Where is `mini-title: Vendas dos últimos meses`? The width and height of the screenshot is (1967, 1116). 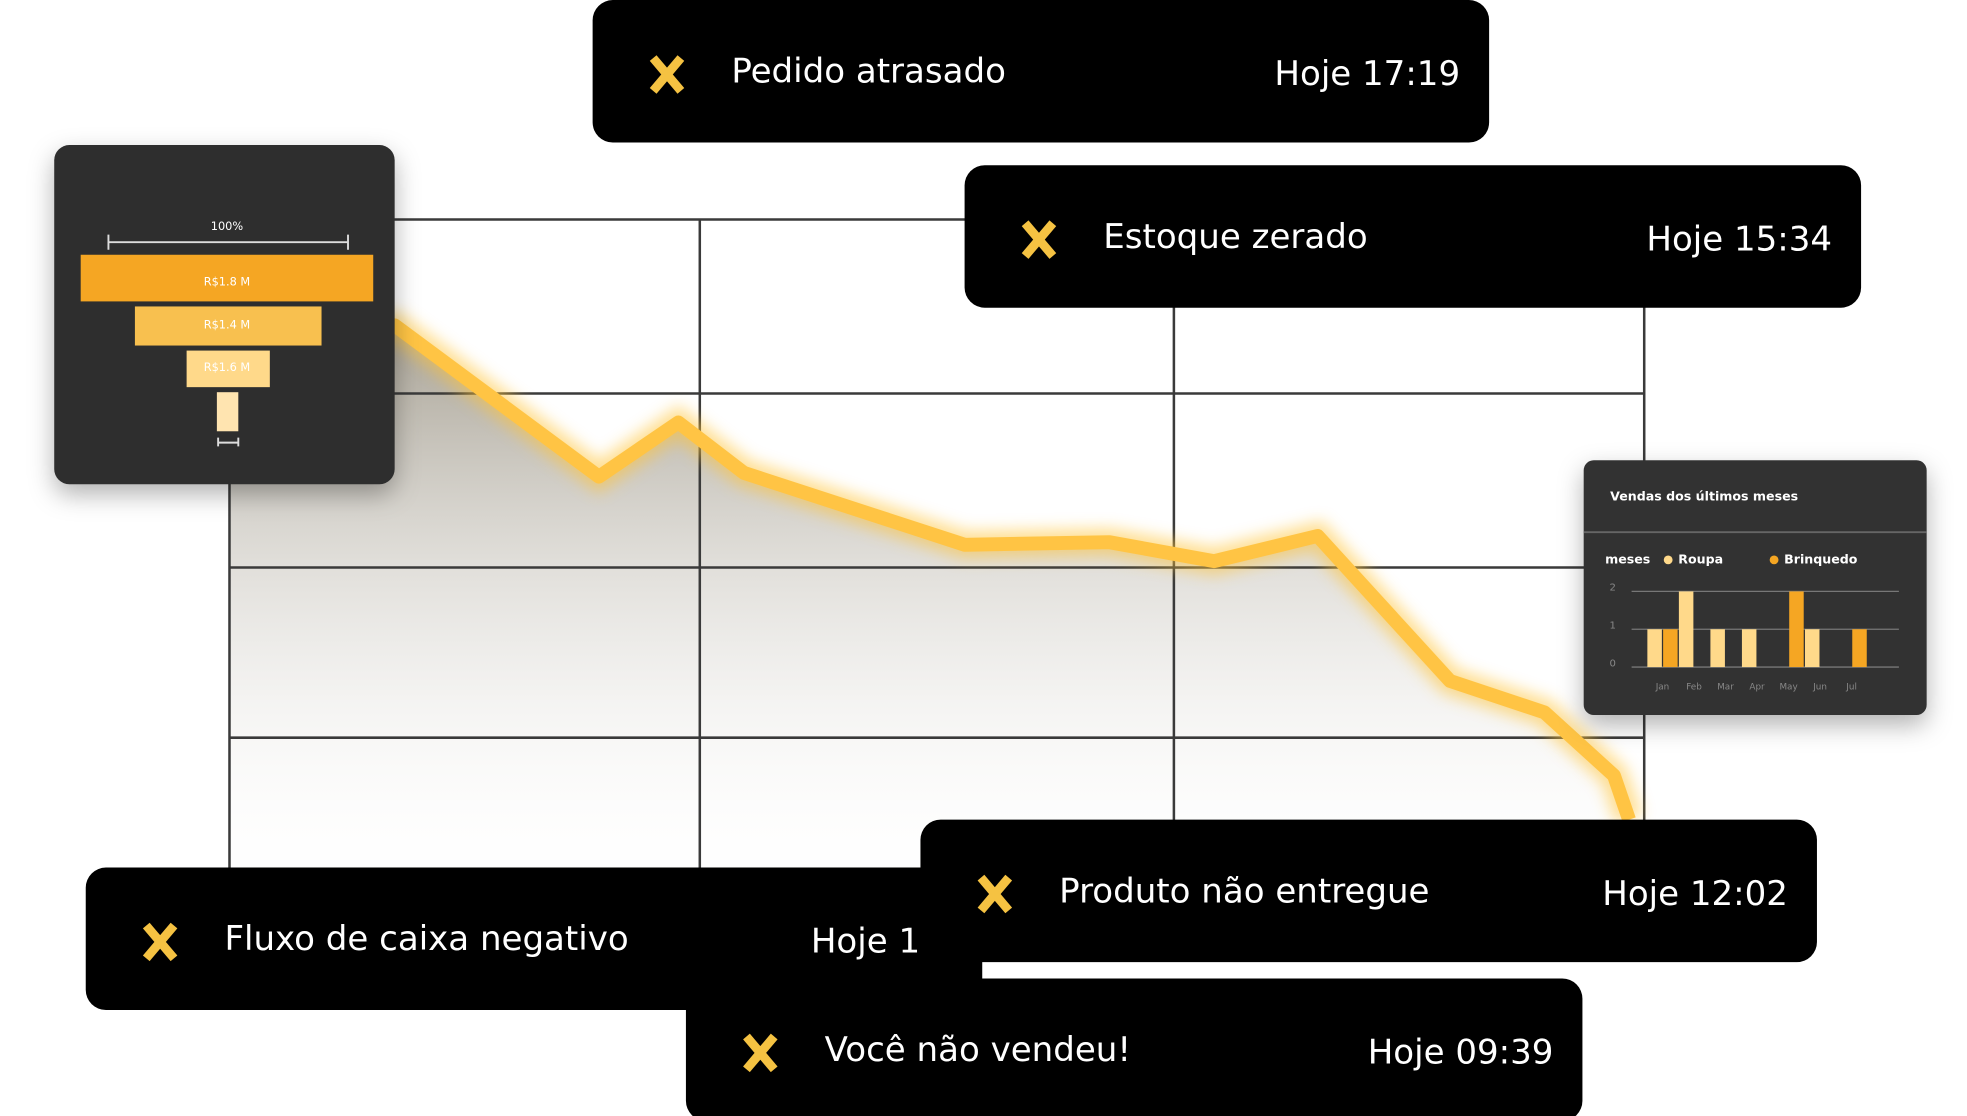
mini-title: Vendas dos últimos meses is located at coordinates (1704, 495).